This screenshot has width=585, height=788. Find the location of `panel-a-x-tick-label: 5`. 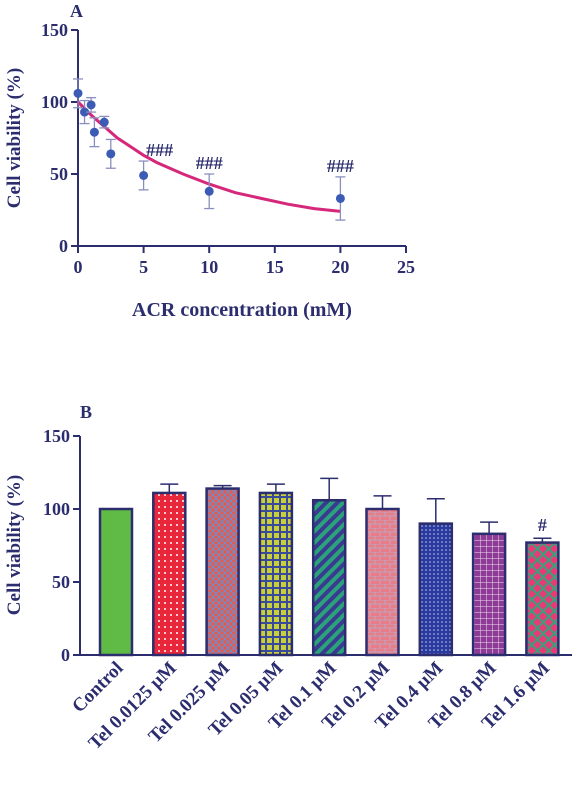

panel-a-x-tick-label: 5 is located at coordinates (143, 267).